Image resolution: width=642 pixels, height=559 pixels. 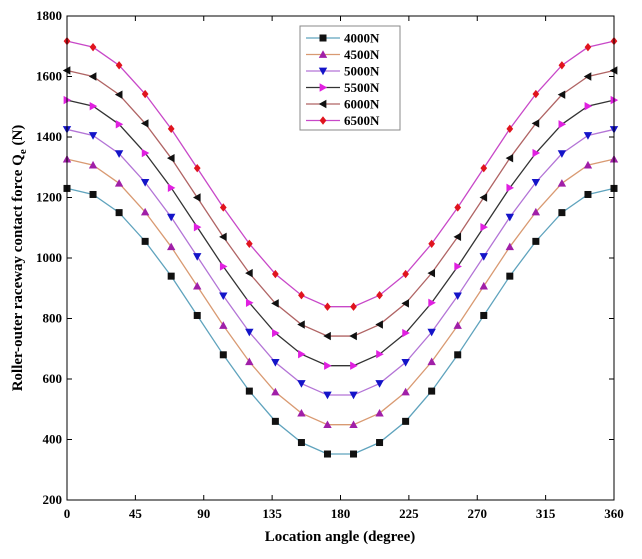 What do you see at coordinates (362, 120) in the screenshot?
I see `legend-label: 6500N` at bounding box center [362, 120].